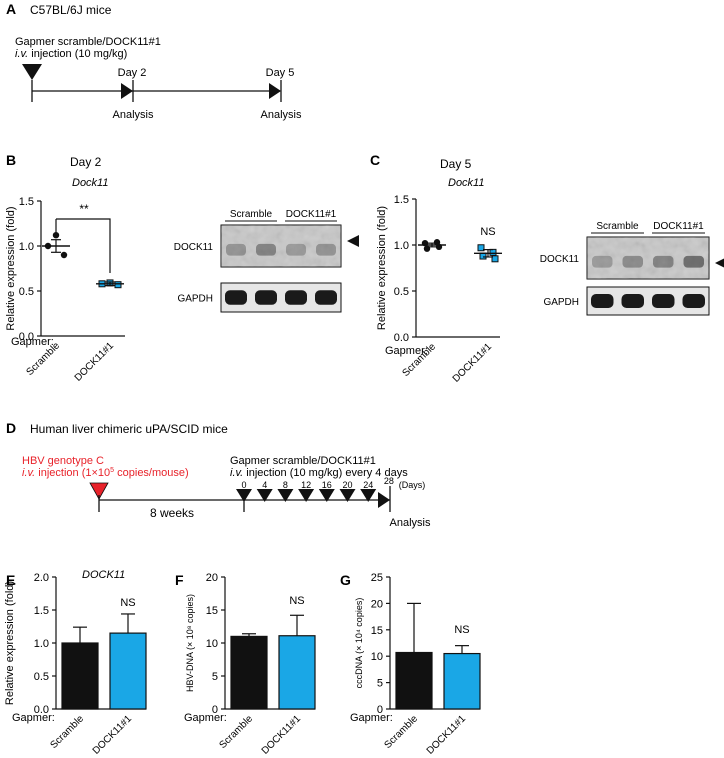 This screenshot has height=758, width=724. I want to click on band-arrow-icon, so click(353, 241).